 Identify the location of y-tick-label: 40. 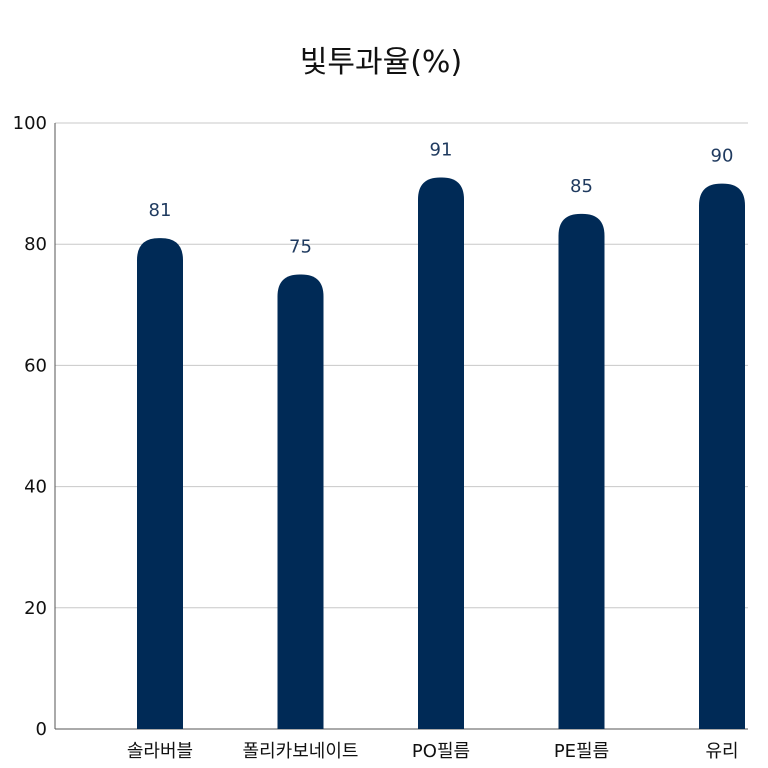
(35, 487).